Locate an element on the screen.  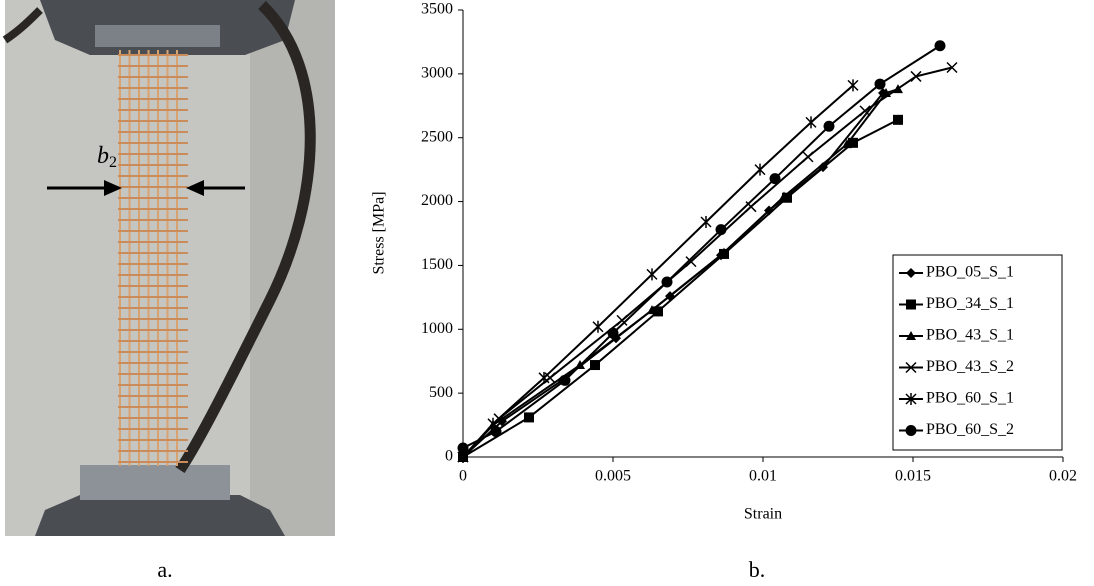
legend-label: PBO_43_S_1 is located at coordinates (970, 335).